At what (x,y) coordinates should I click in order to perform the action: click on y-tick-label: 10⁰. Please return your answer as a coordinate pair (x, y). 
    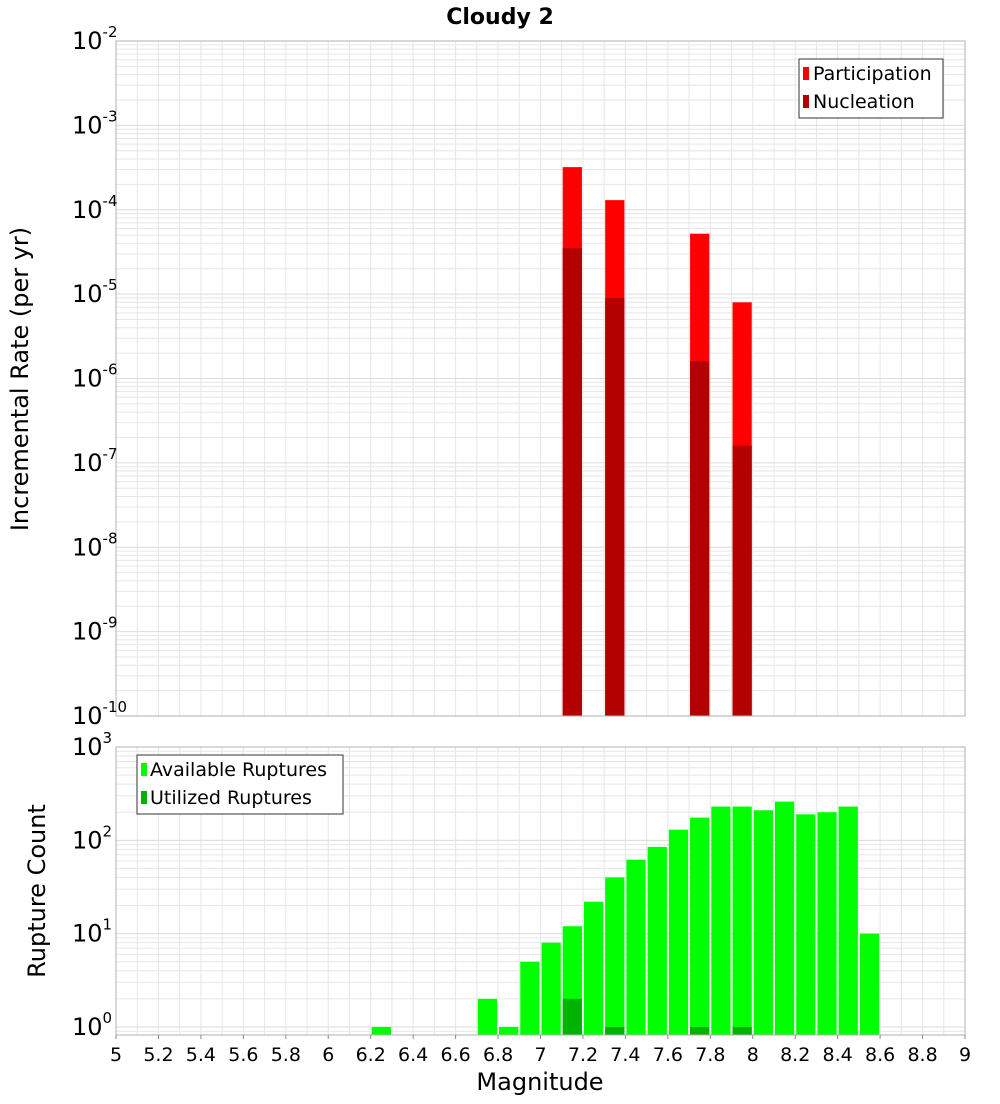
    Looking at the image, I should click on (92, 1025).